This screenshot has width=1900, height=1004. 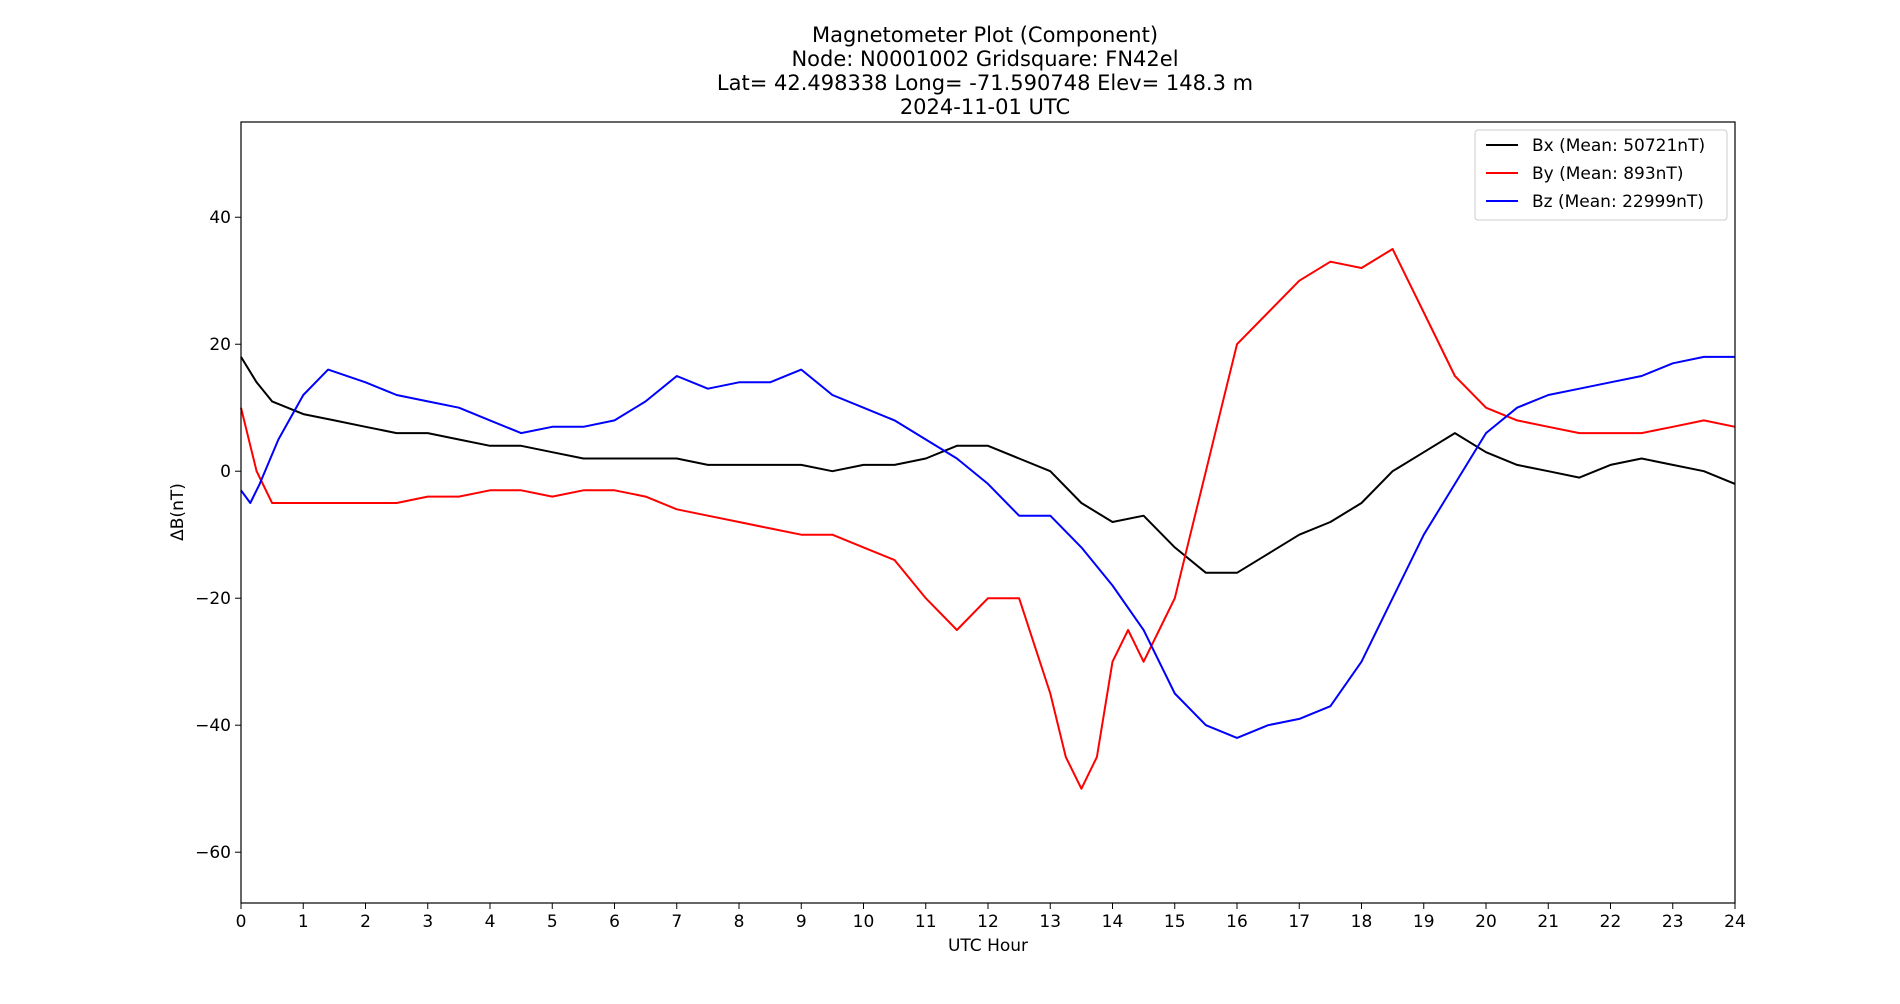 What do you see at coordinates (985, 107) in the screenshot?
I see `title-line-4: 2024-11-01 UTC` at bounding box center [985, 107].